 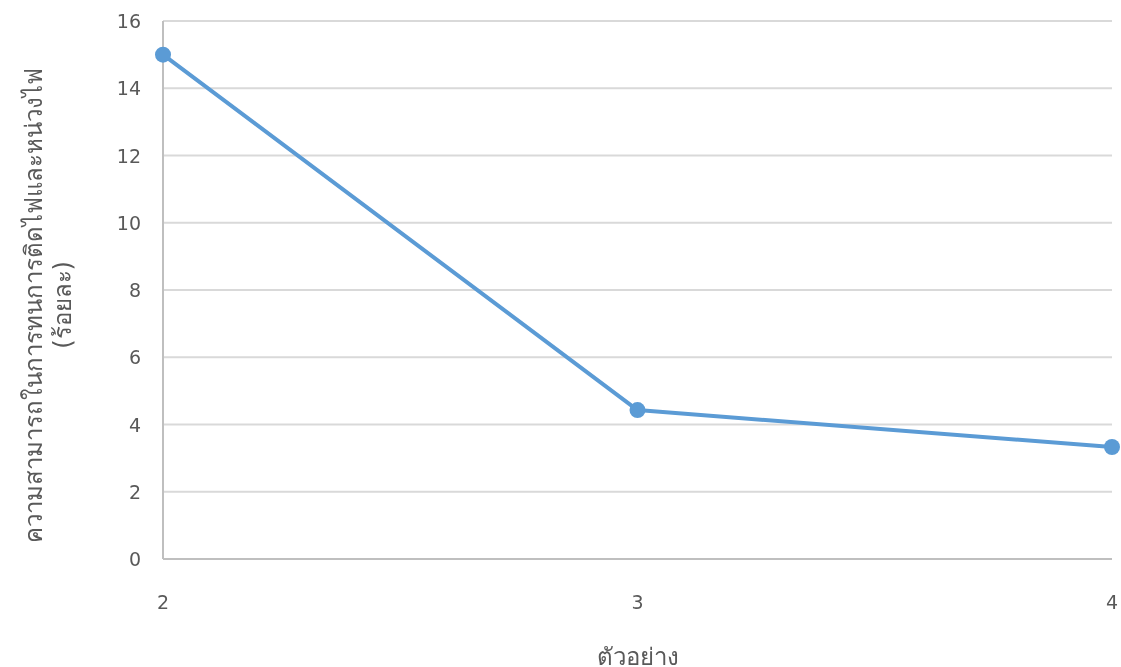 I want to click on x-tick-label: 4, so click(x=1112, y=602).